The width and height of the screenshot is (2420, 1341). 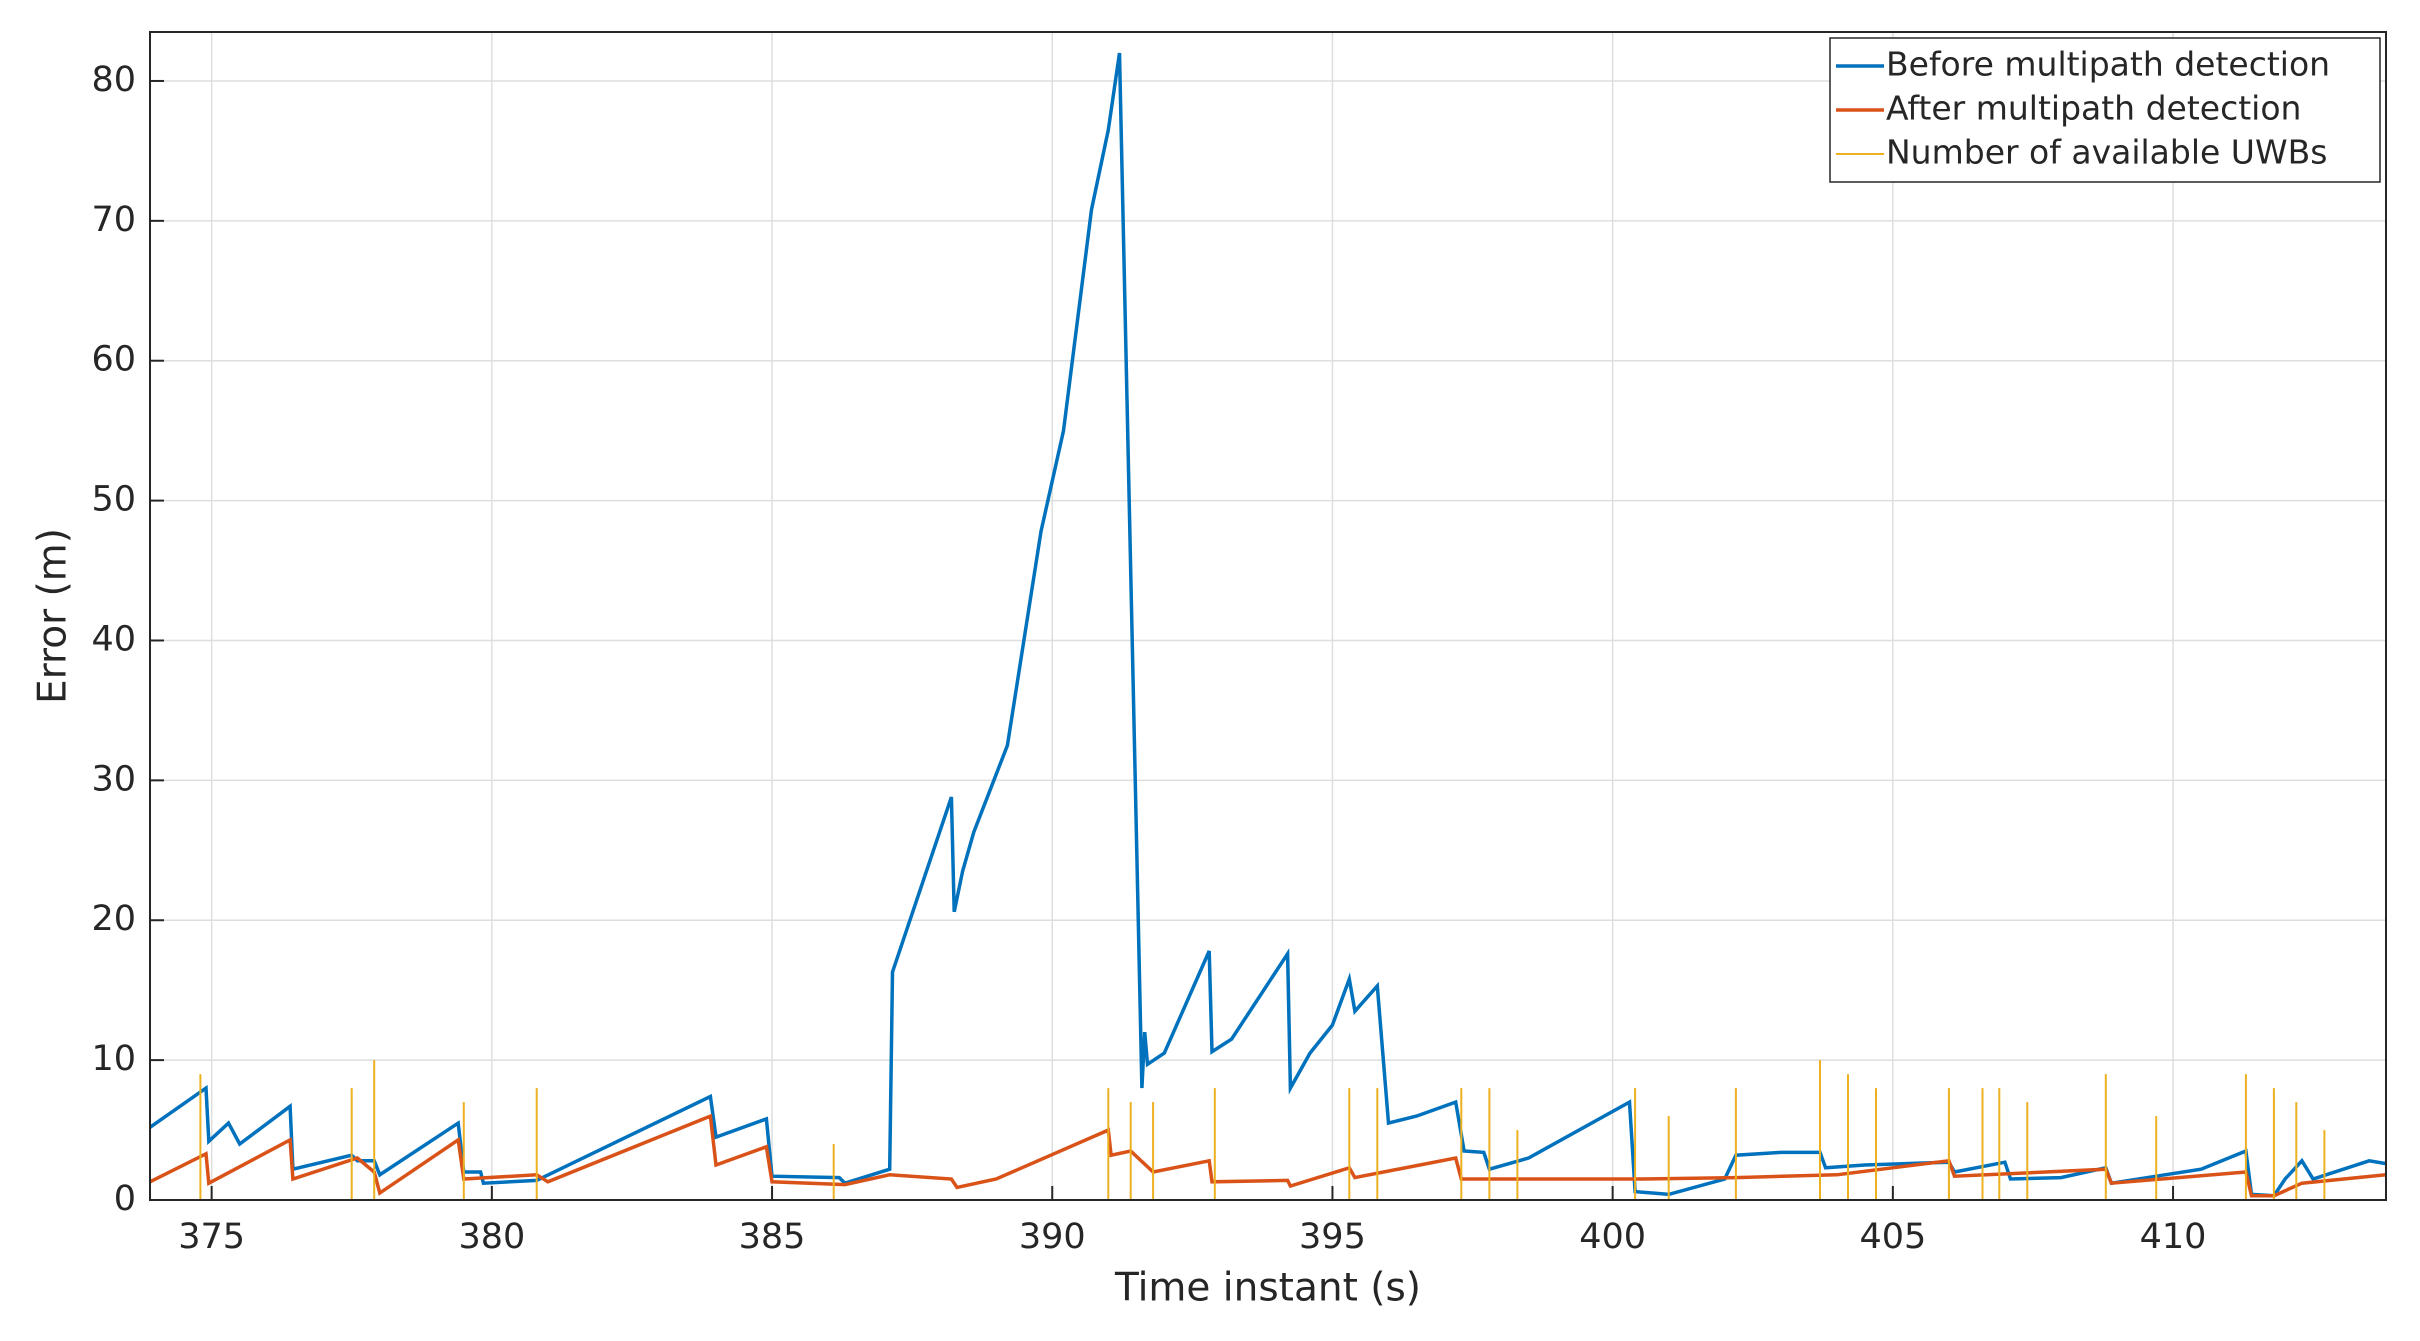 I want to click on x-tick-label: 395, so click(x=1332, y=1237).